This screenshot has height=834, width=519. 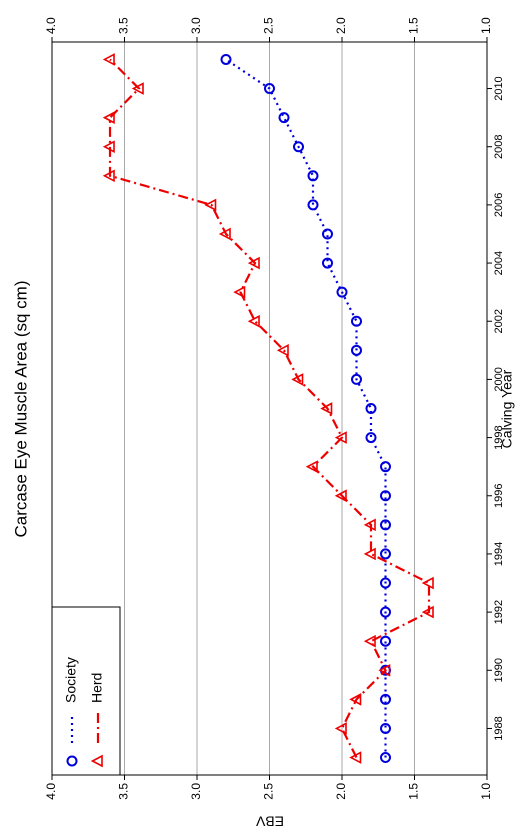 What do you see at coordinates (499, 379) in the screenshot?
I see `x-tick-label: 2000` at bounding box center [499, 379].